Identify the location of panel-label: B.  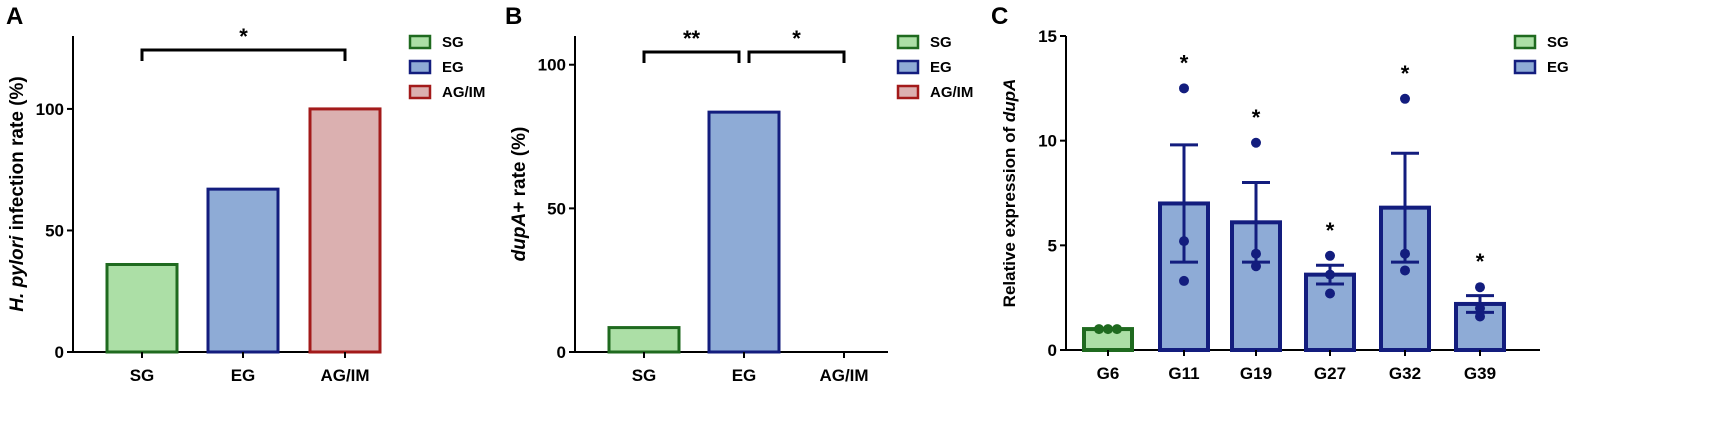
(513, 16).